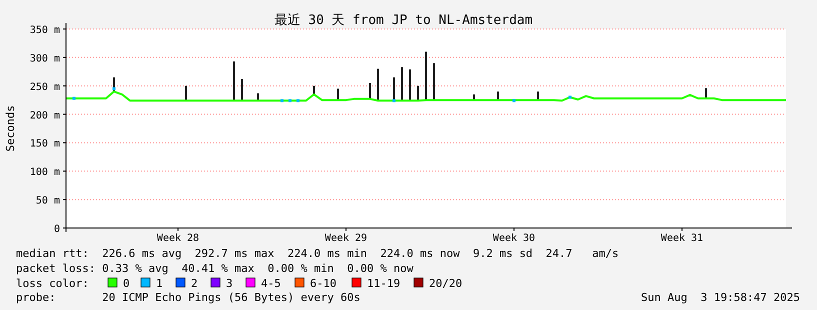 Image resolution: width=817 pixels, height=310 pixels. I want to click on y-tick-label: 200 m, so click(45, 116).